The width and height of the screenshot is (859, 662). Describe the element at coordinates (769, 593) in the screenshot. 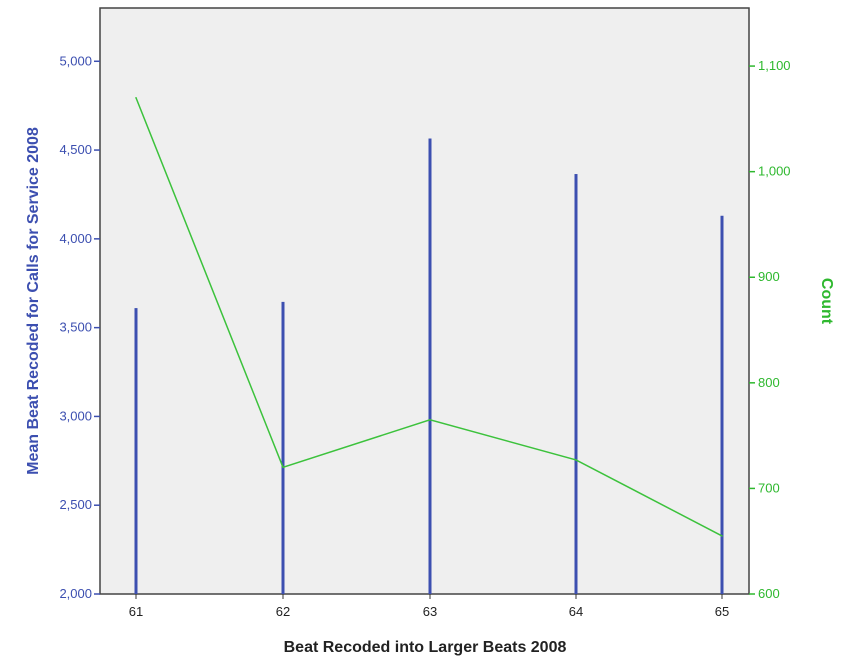

I see `right-tick-label: 600` at that location.